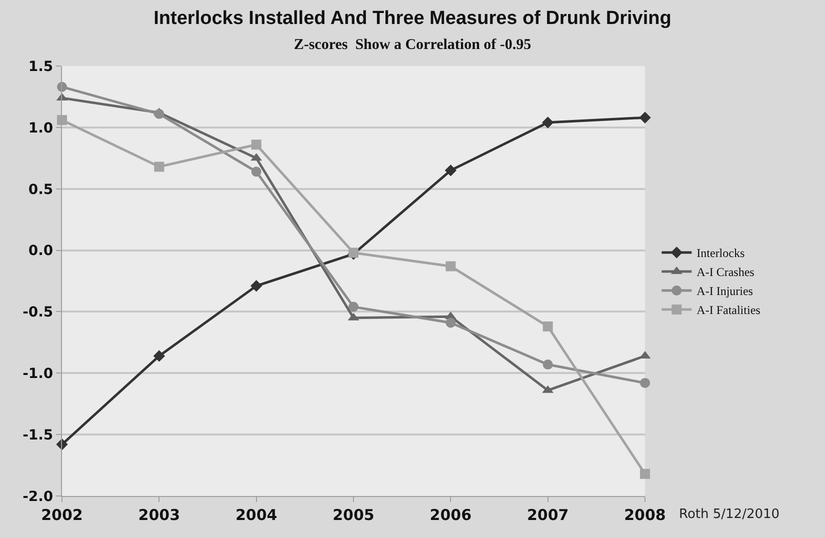 Image resolution: width=825 pixels, height=538 pixels. What do you see at coordinates (38, 312) in the screenshot?
I see `y-tick-label: -0.5` at bounding box center [38, 312].